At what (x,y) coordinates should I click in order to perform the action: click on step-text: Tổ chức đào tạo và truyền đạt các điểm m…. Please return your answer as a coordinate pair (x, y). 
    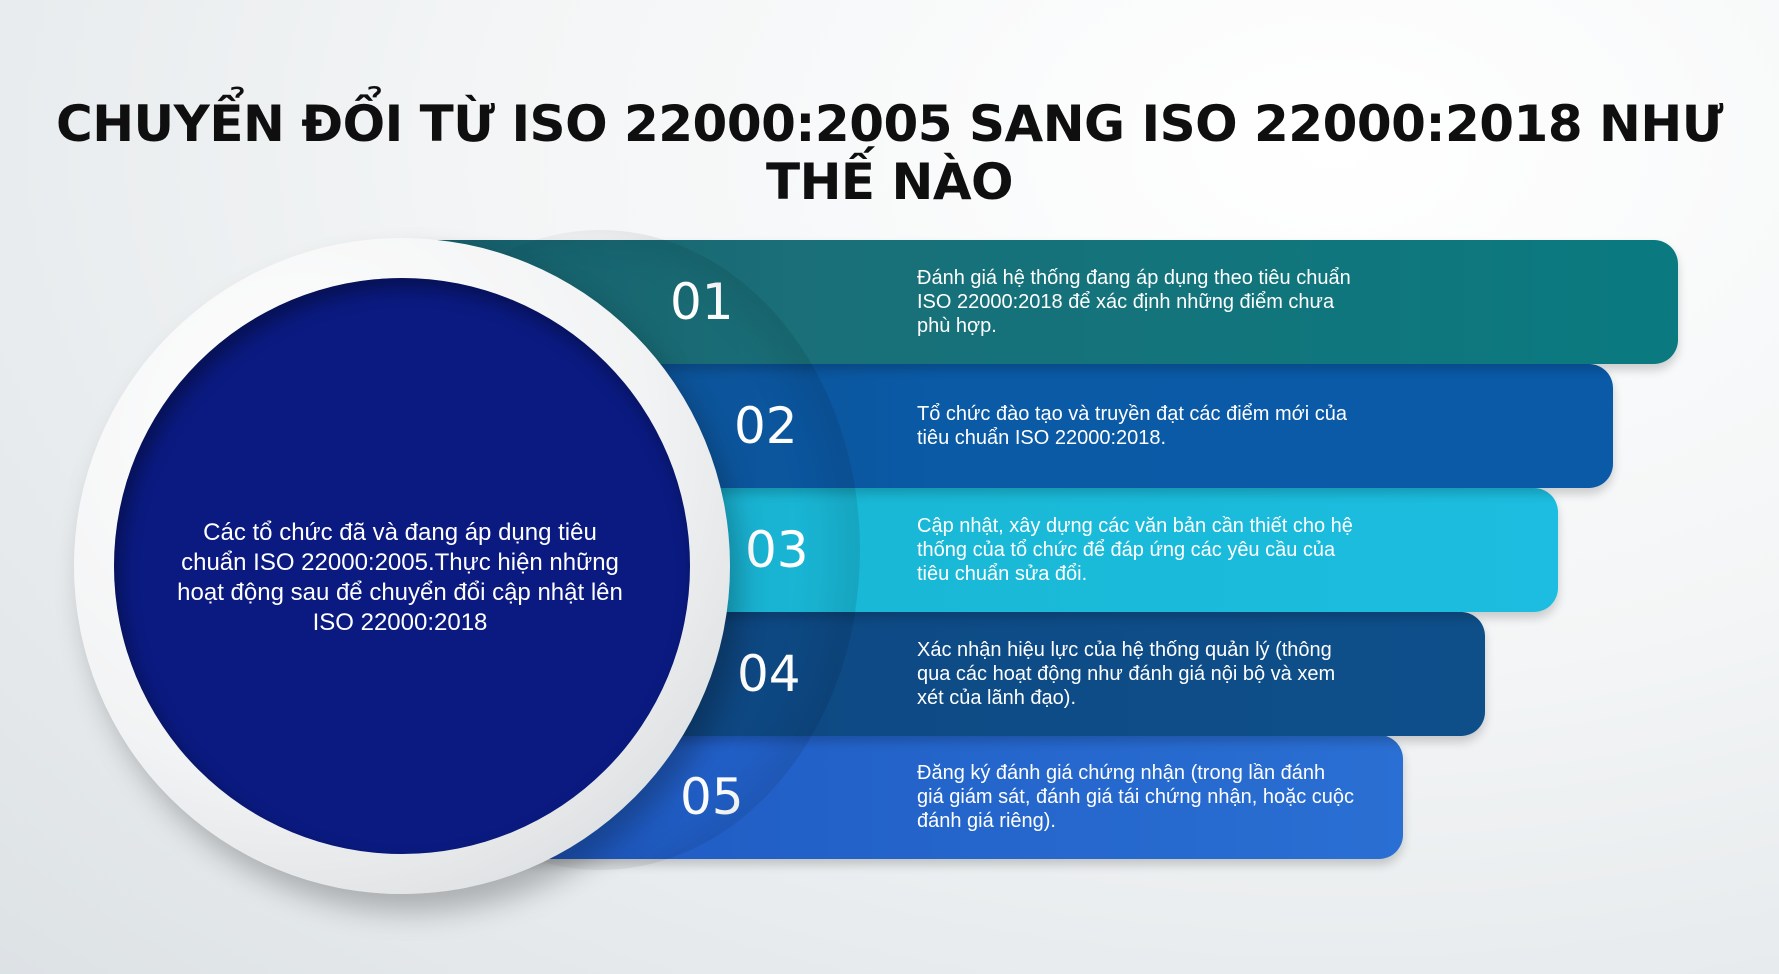
    Looking at the image, I should click on (1132, 426).